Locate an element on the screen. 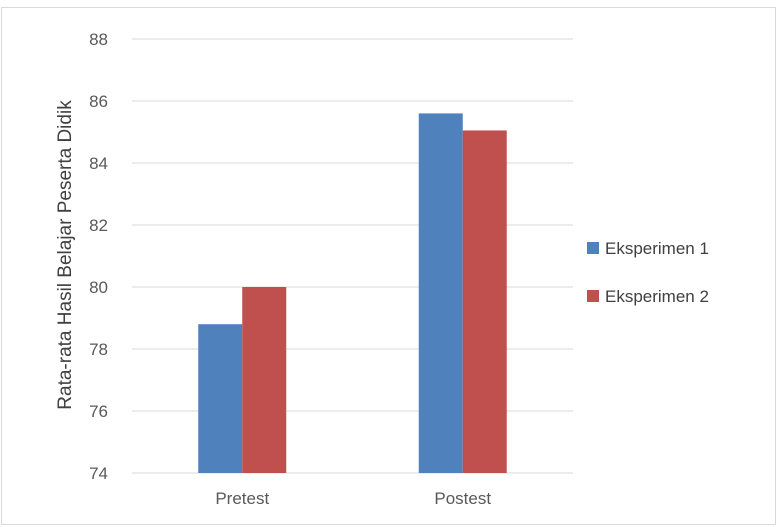 Image resolution: width=778 pixels, height=527 pixels. bar-2-postest is located at coordinates (484, 301).